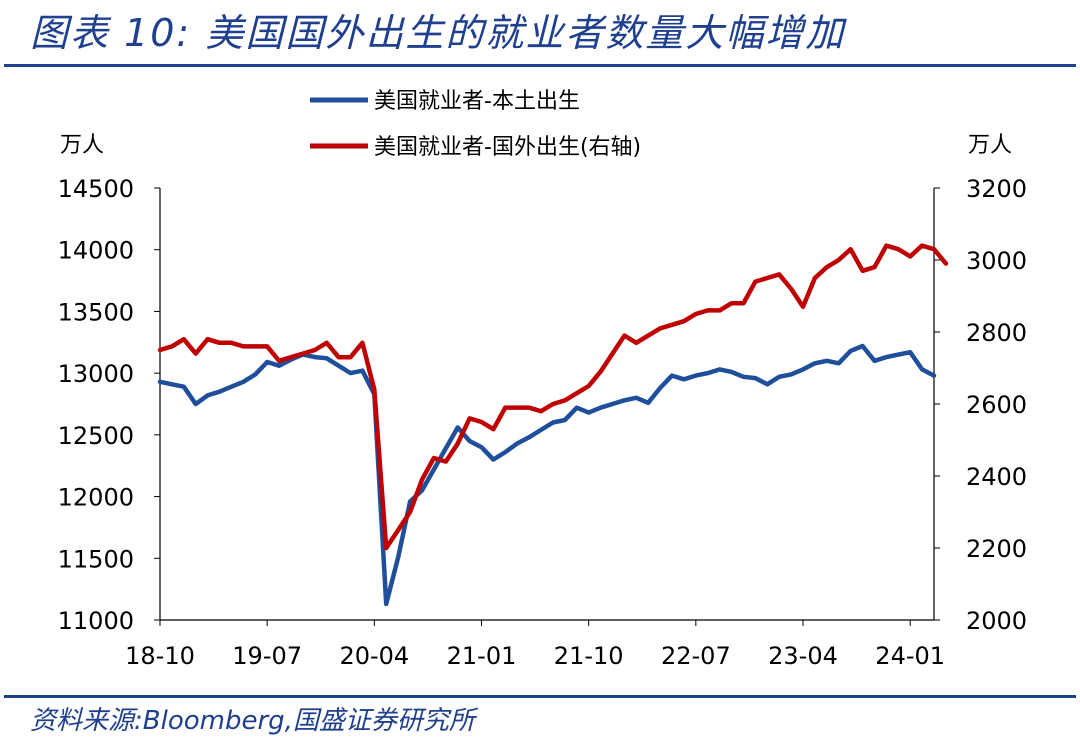 The height and width of the screenshot is (737, 1080). Describe the element at coordinates (996, 189) in the screenshot. I see `right-tick-label: 3200` at that location.